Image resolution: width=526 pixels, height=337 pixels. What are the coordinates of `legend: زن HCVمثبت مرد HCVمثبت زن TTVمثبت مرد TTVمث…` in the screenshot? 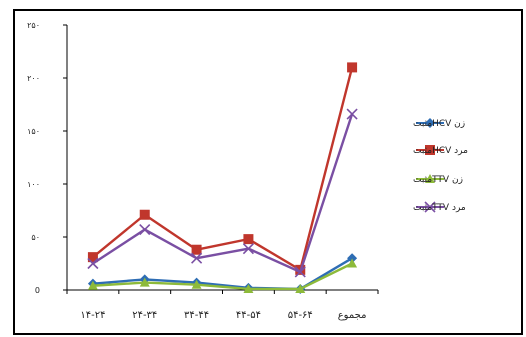 It's located at (440, 165).